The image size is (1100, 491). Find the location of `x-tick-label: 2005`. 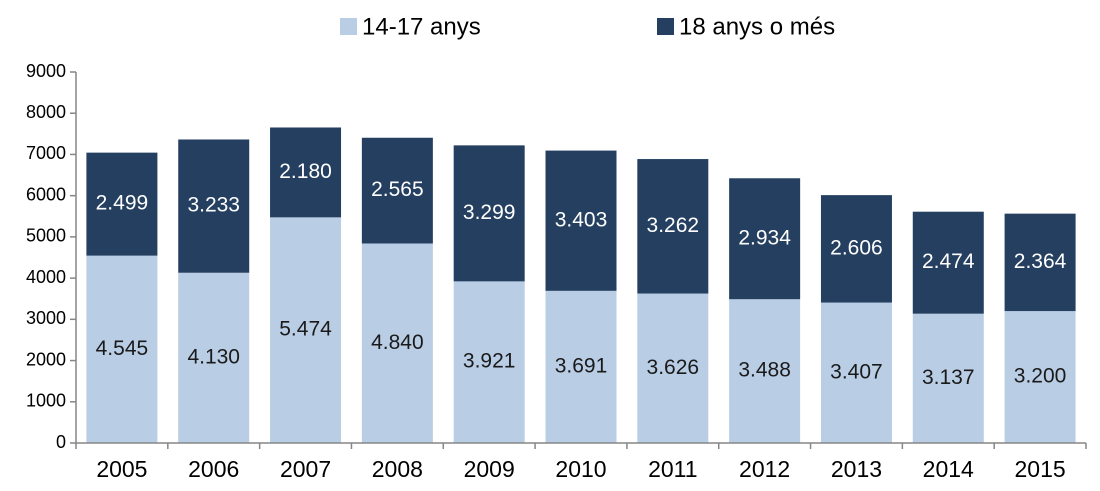

x-tick-label: 2005 is located at coordinates (121, 469).